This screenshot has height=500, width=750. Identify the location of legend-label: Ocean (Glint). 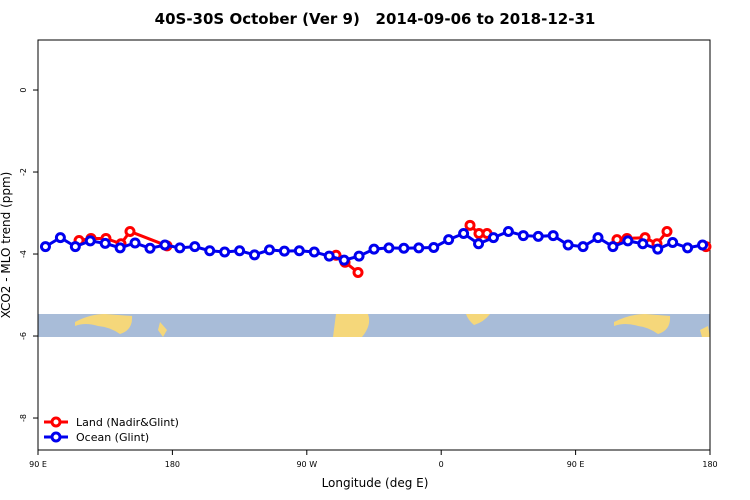
(112, 437).